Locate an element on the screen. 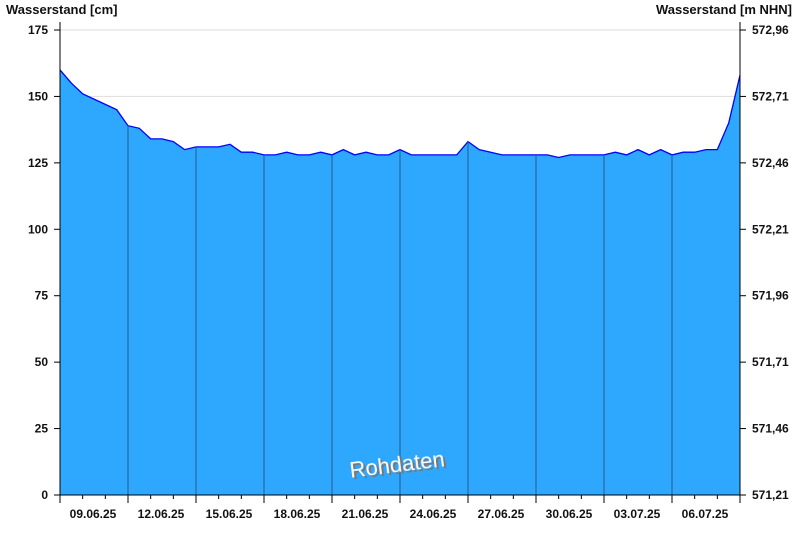 The width and height of the screenshot is (800, 555). x-tick-label: 03.07.25 is located at coordinates (637, 514).